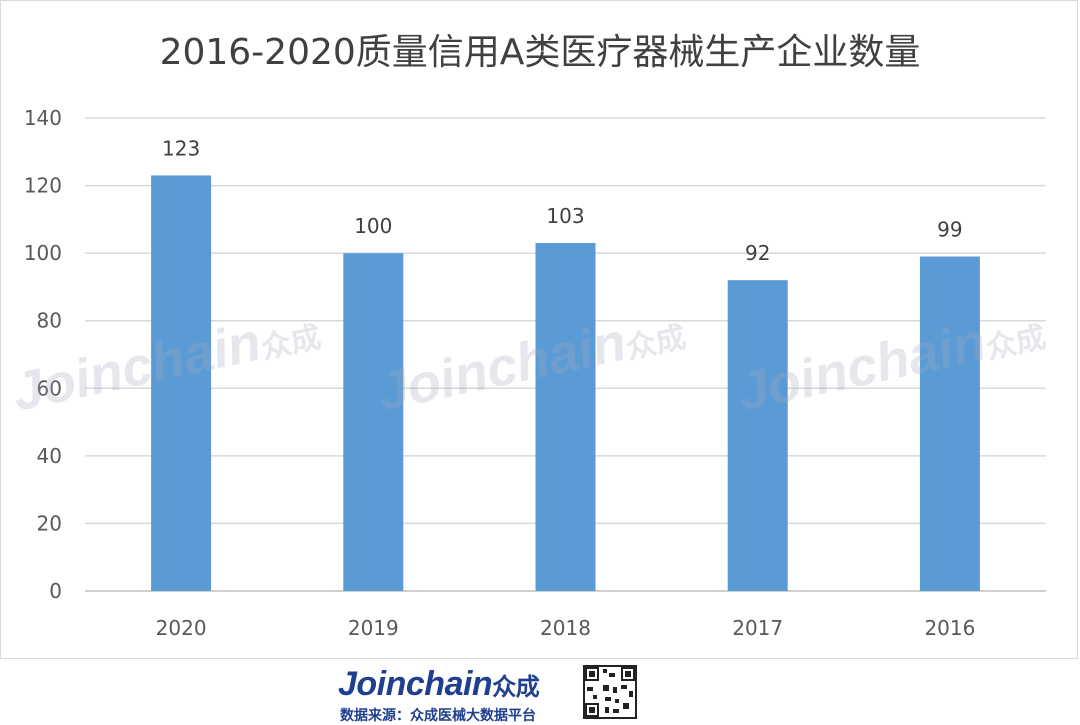  I want to click on footer: Joinchain众成 数据来源：众成医械大数据平台, so click(540, 691).